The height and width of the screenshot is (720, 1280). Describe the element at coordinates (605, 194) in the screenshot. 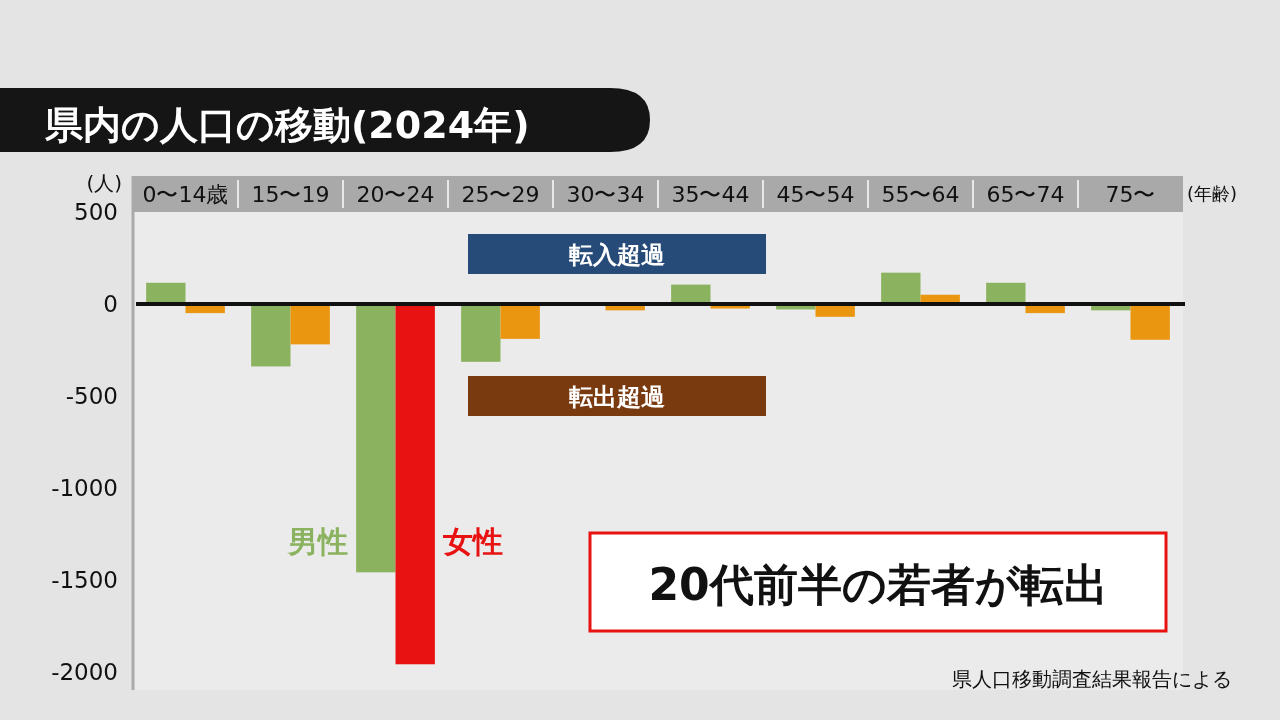

I see `x-tick-label: 30〜34` at that location.